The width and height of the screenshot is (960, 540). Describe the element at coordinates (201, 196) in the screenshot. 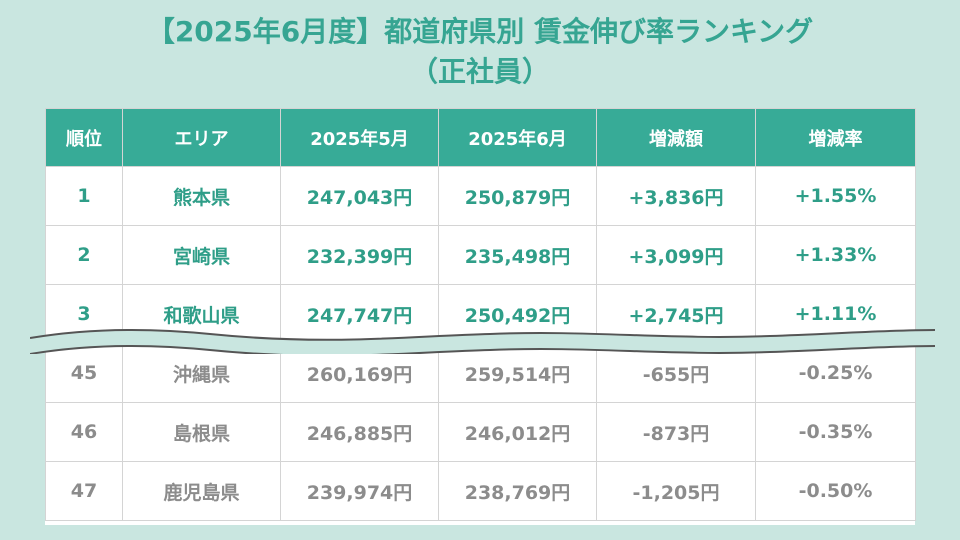

I see `cell-area: 熊本県` at that location.